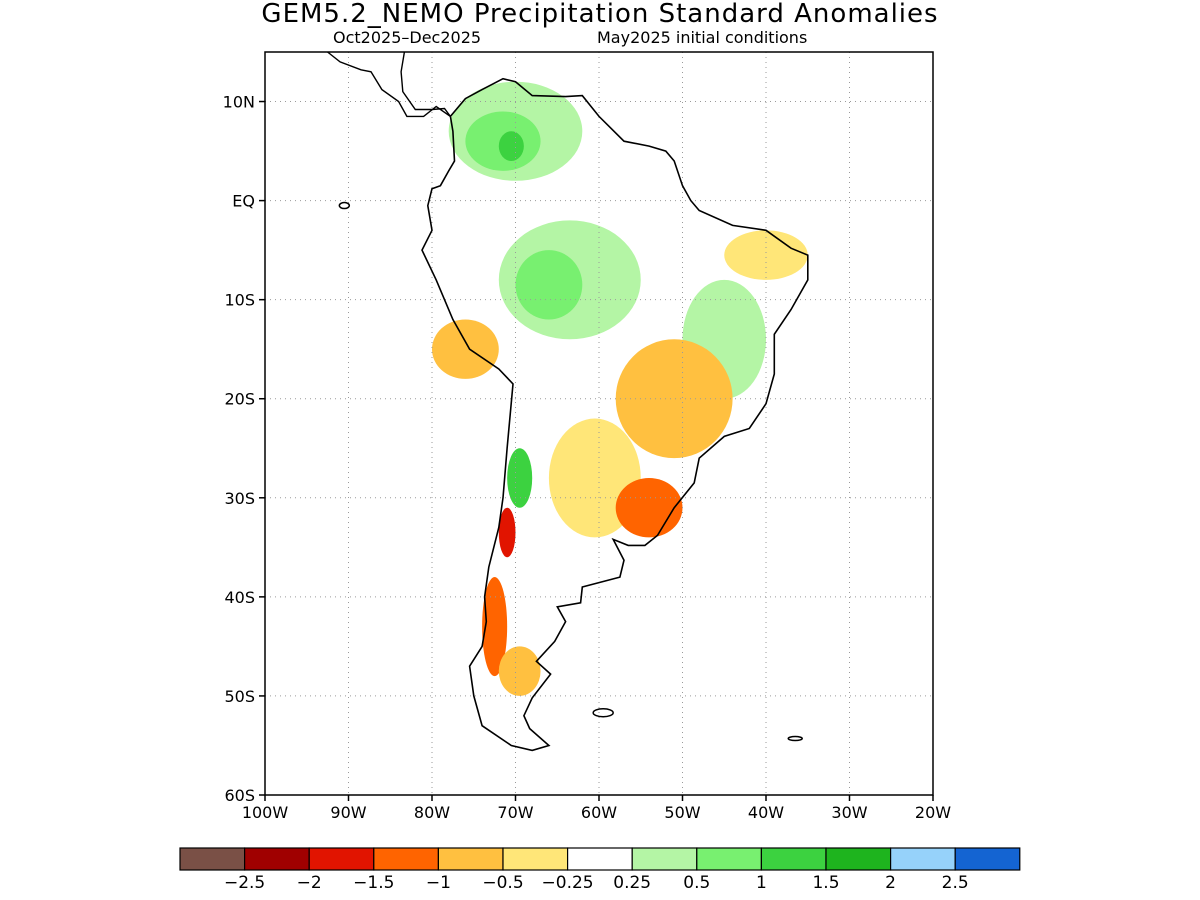  Describe the element at coordinates (766, 812) in the screenshot. I see `lon-tick-label: 40W` at that location.